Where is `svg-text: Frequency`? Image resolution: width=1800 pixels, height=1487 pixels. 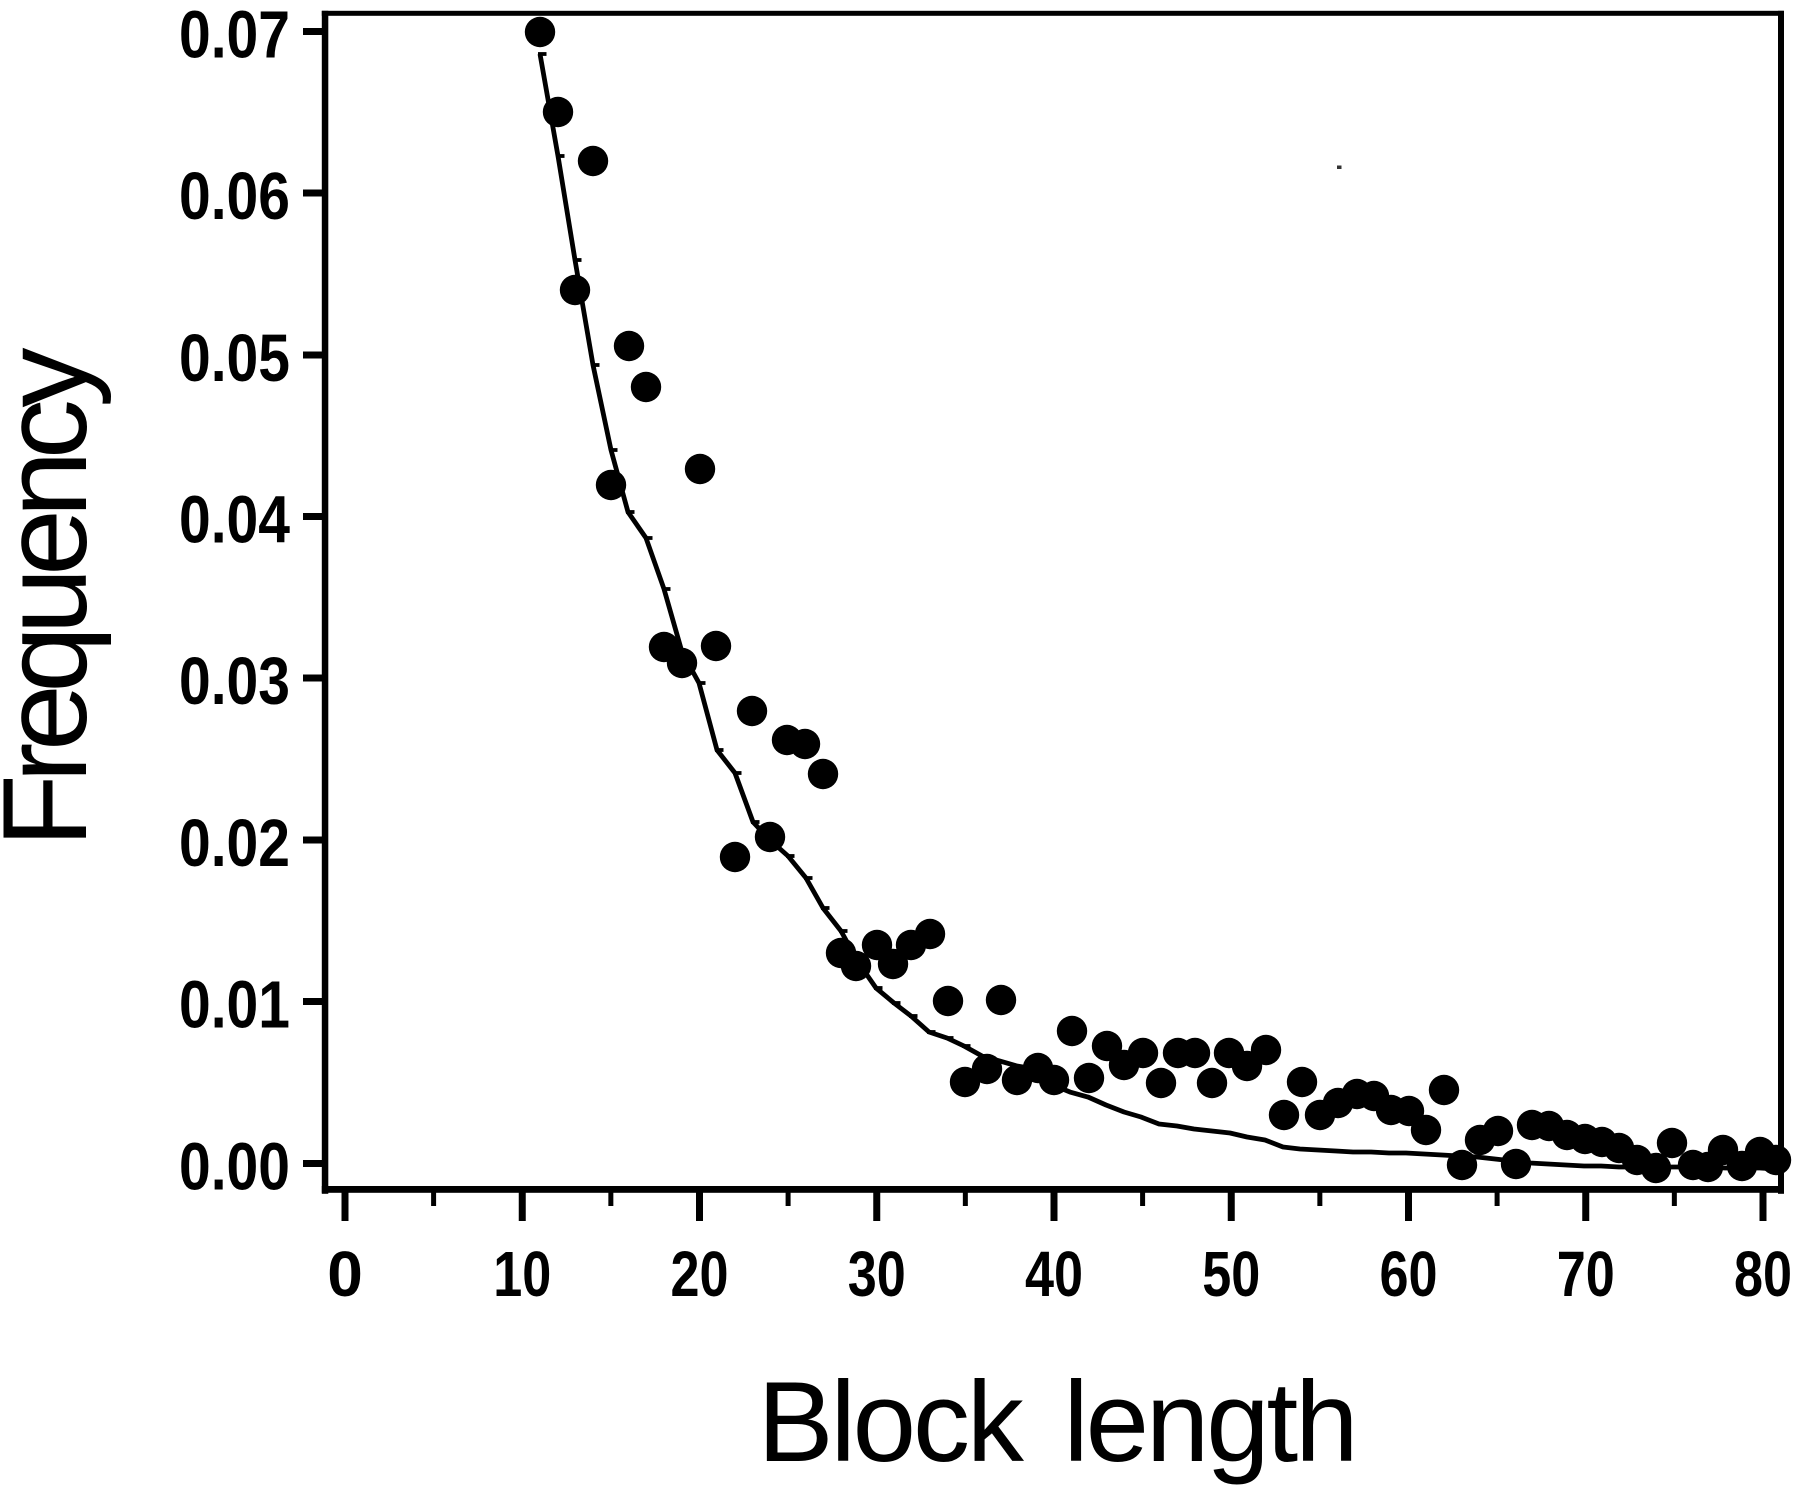 svg-text: Frequency is located at coordinates (56, 598).